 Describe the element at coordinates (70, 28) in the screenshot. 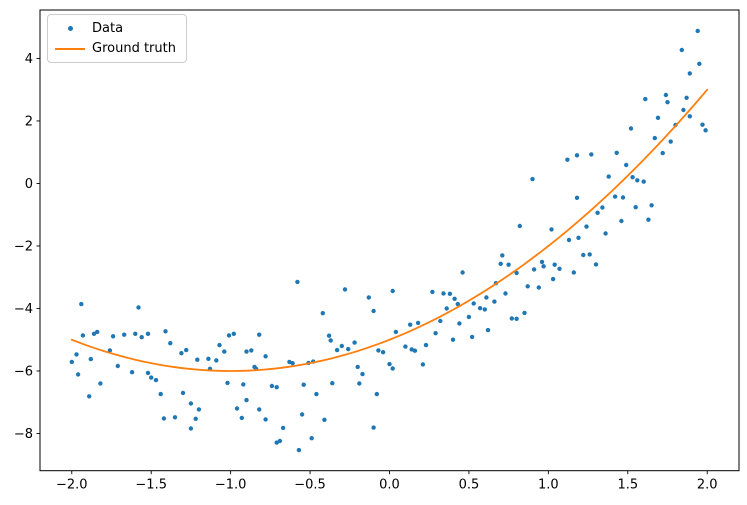

I see `data-marker-swatch` at that location.